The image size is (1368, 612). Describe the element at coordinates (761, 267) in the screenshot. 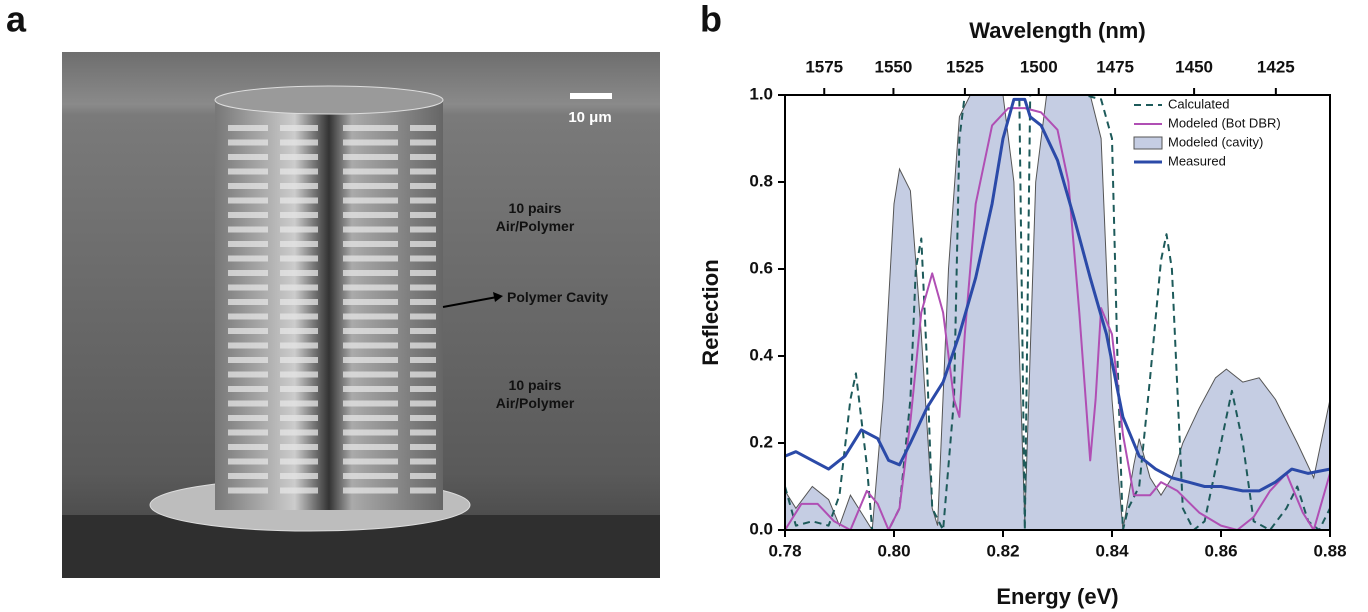

I see `y-tick-label: 0.6` at that location.